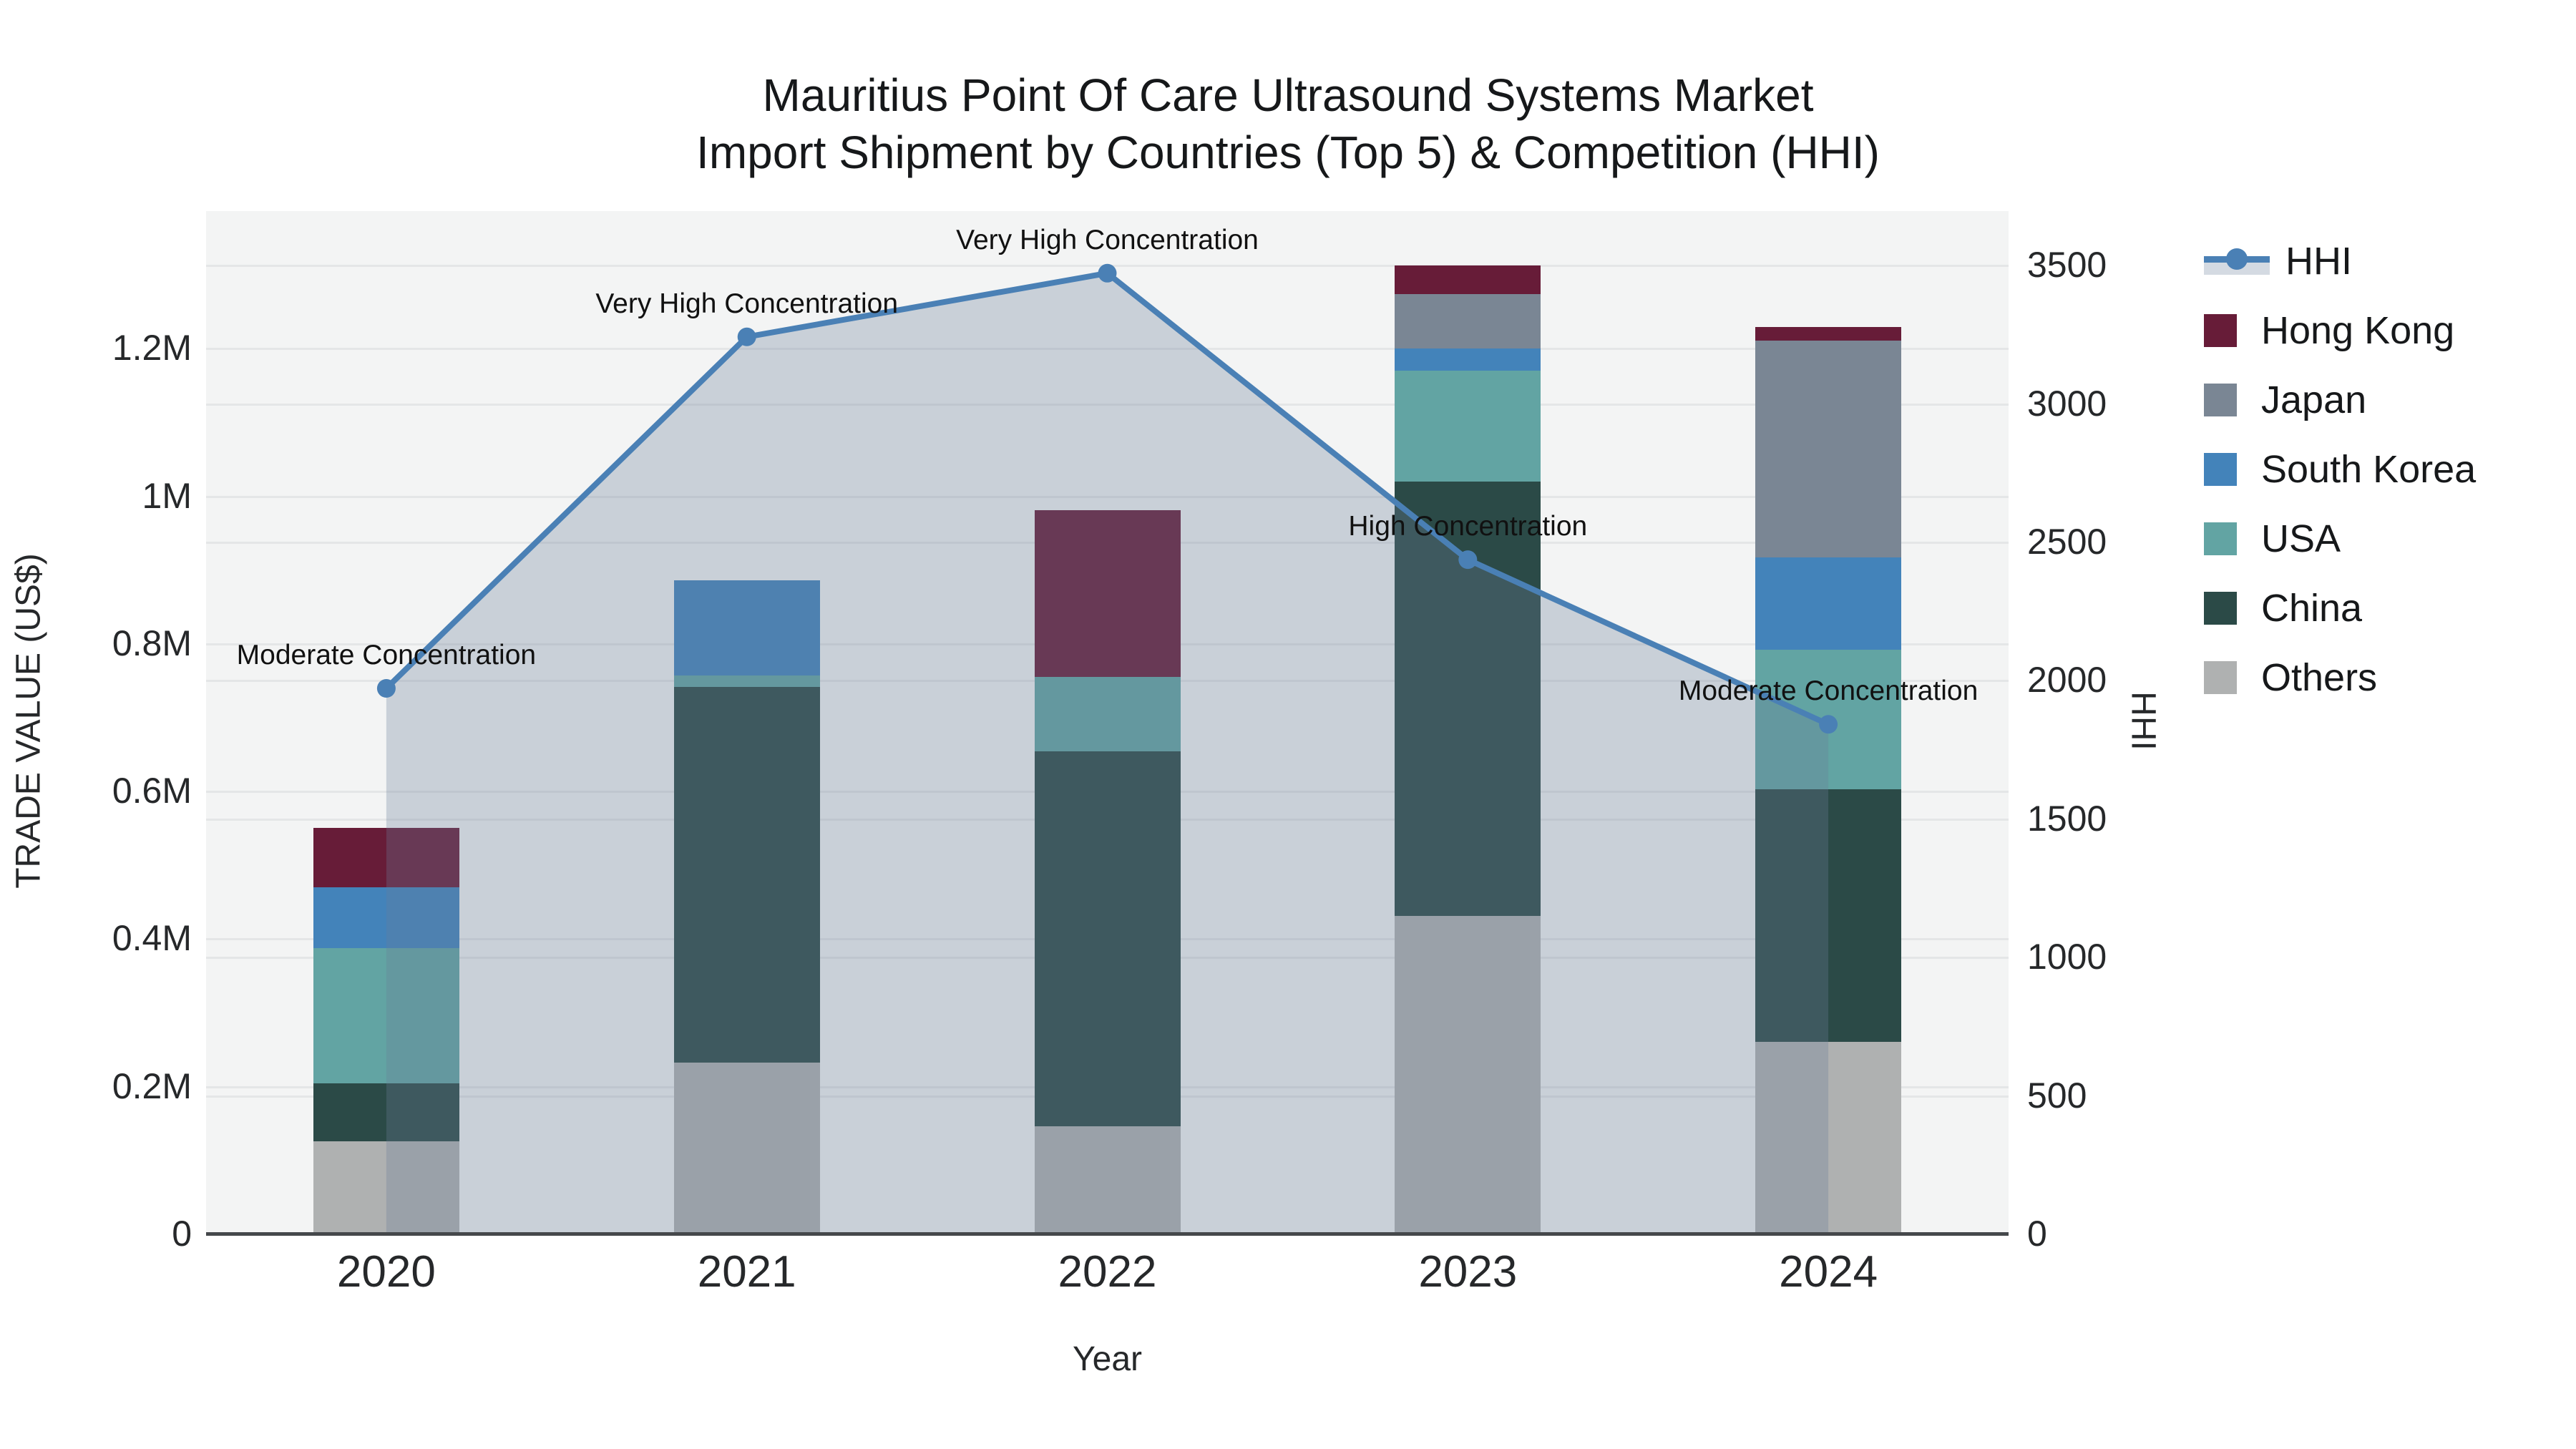  I want to click on annotation-2022: Very High Concentration, so click(1107, 239).